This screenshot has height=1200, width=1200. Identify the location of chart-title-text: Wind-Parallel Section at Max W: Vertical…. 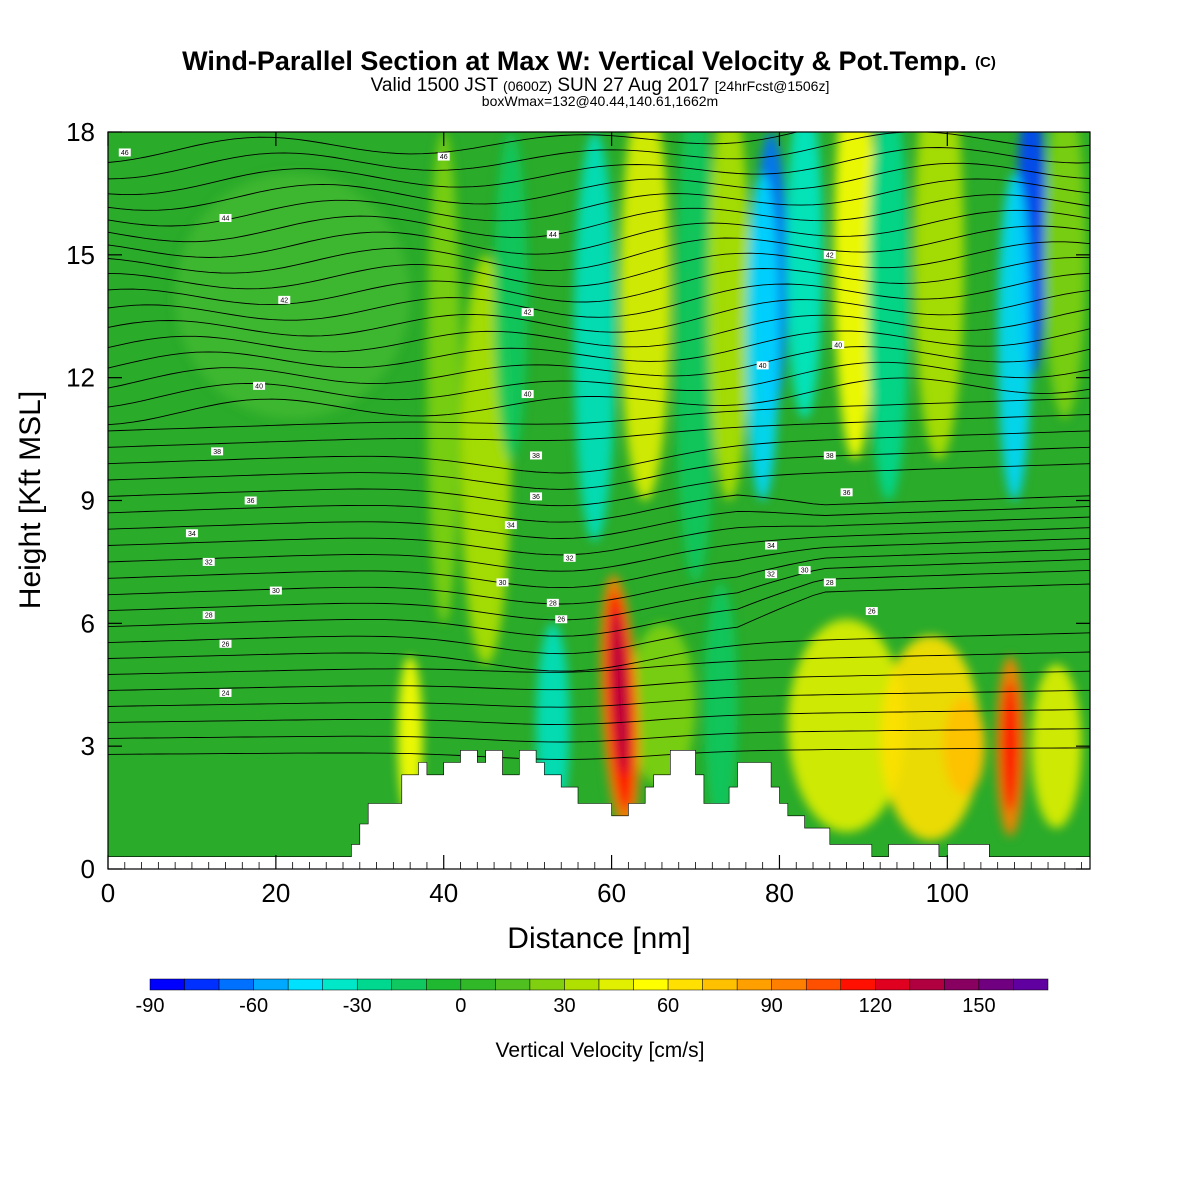
(574, 61).